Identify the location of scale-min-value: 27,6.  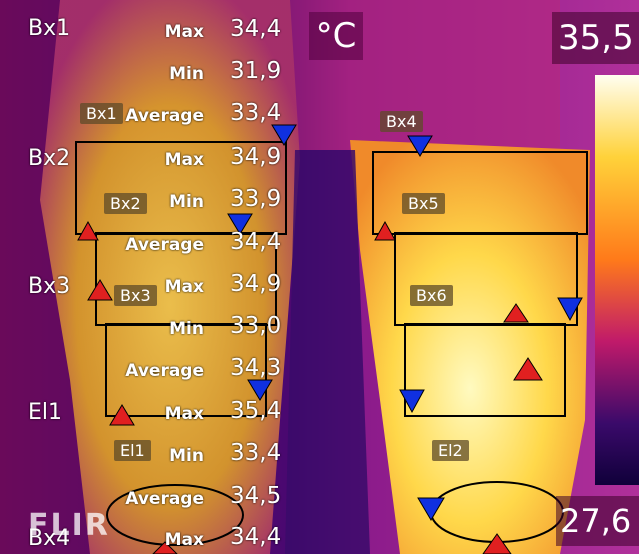
(597, 521).